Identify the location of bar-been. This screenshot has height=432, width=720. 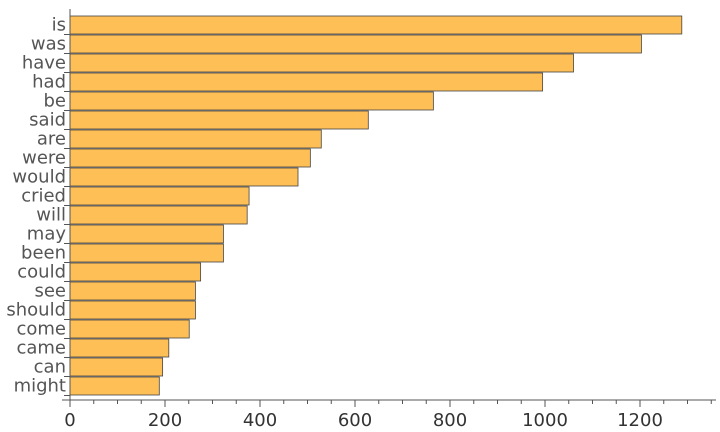
(146, 253).